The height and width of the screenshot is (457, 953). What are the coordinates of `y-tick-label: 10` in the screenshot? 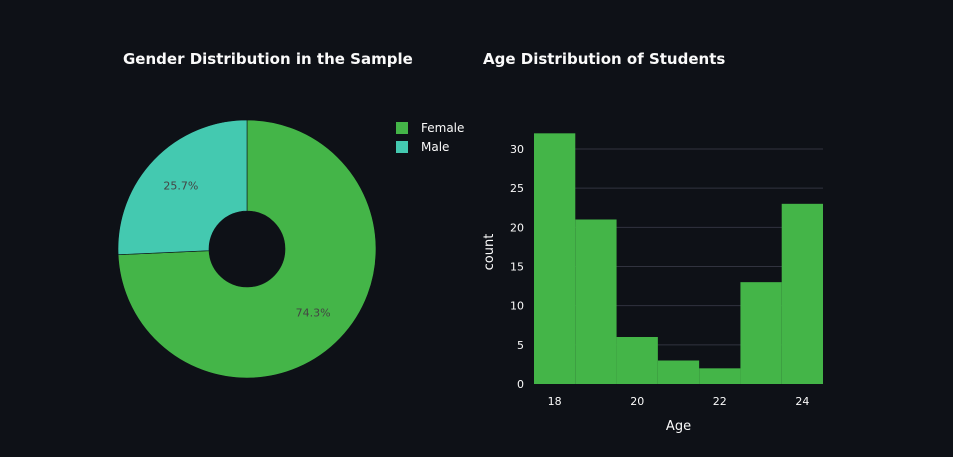 It's located at (517, 306).